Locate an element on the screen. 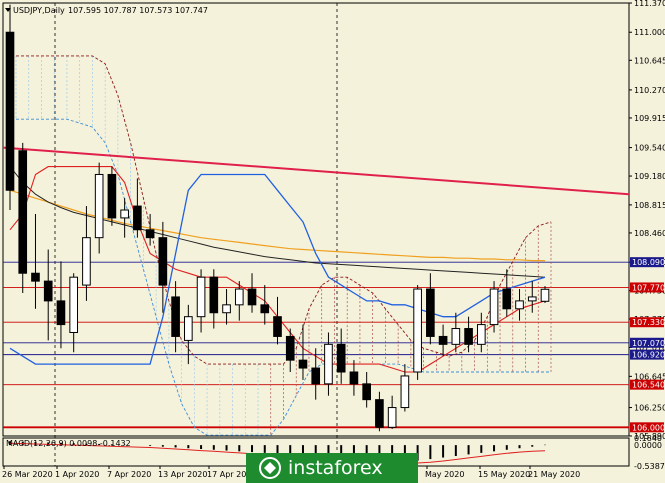  instaforex-watermark: instaforex is located at coordinates (332, 468).